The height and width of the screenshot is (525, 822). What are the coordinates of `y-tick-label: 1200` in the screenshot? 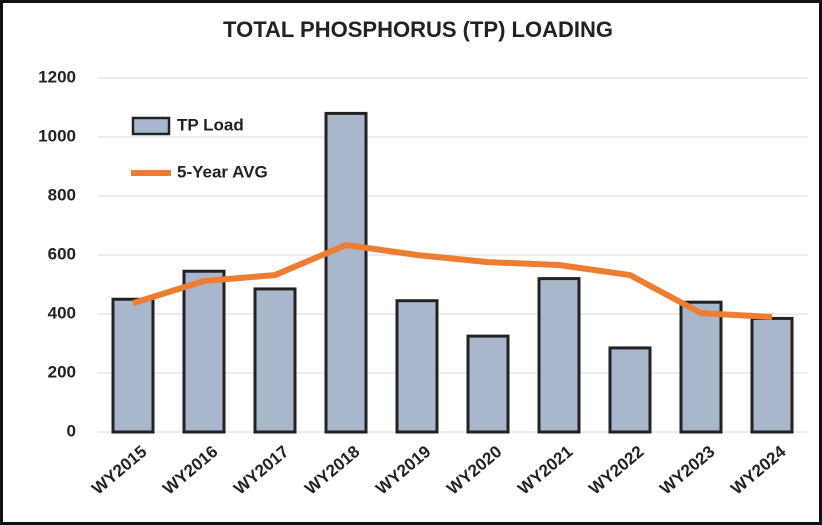 It's located at (57, 76).